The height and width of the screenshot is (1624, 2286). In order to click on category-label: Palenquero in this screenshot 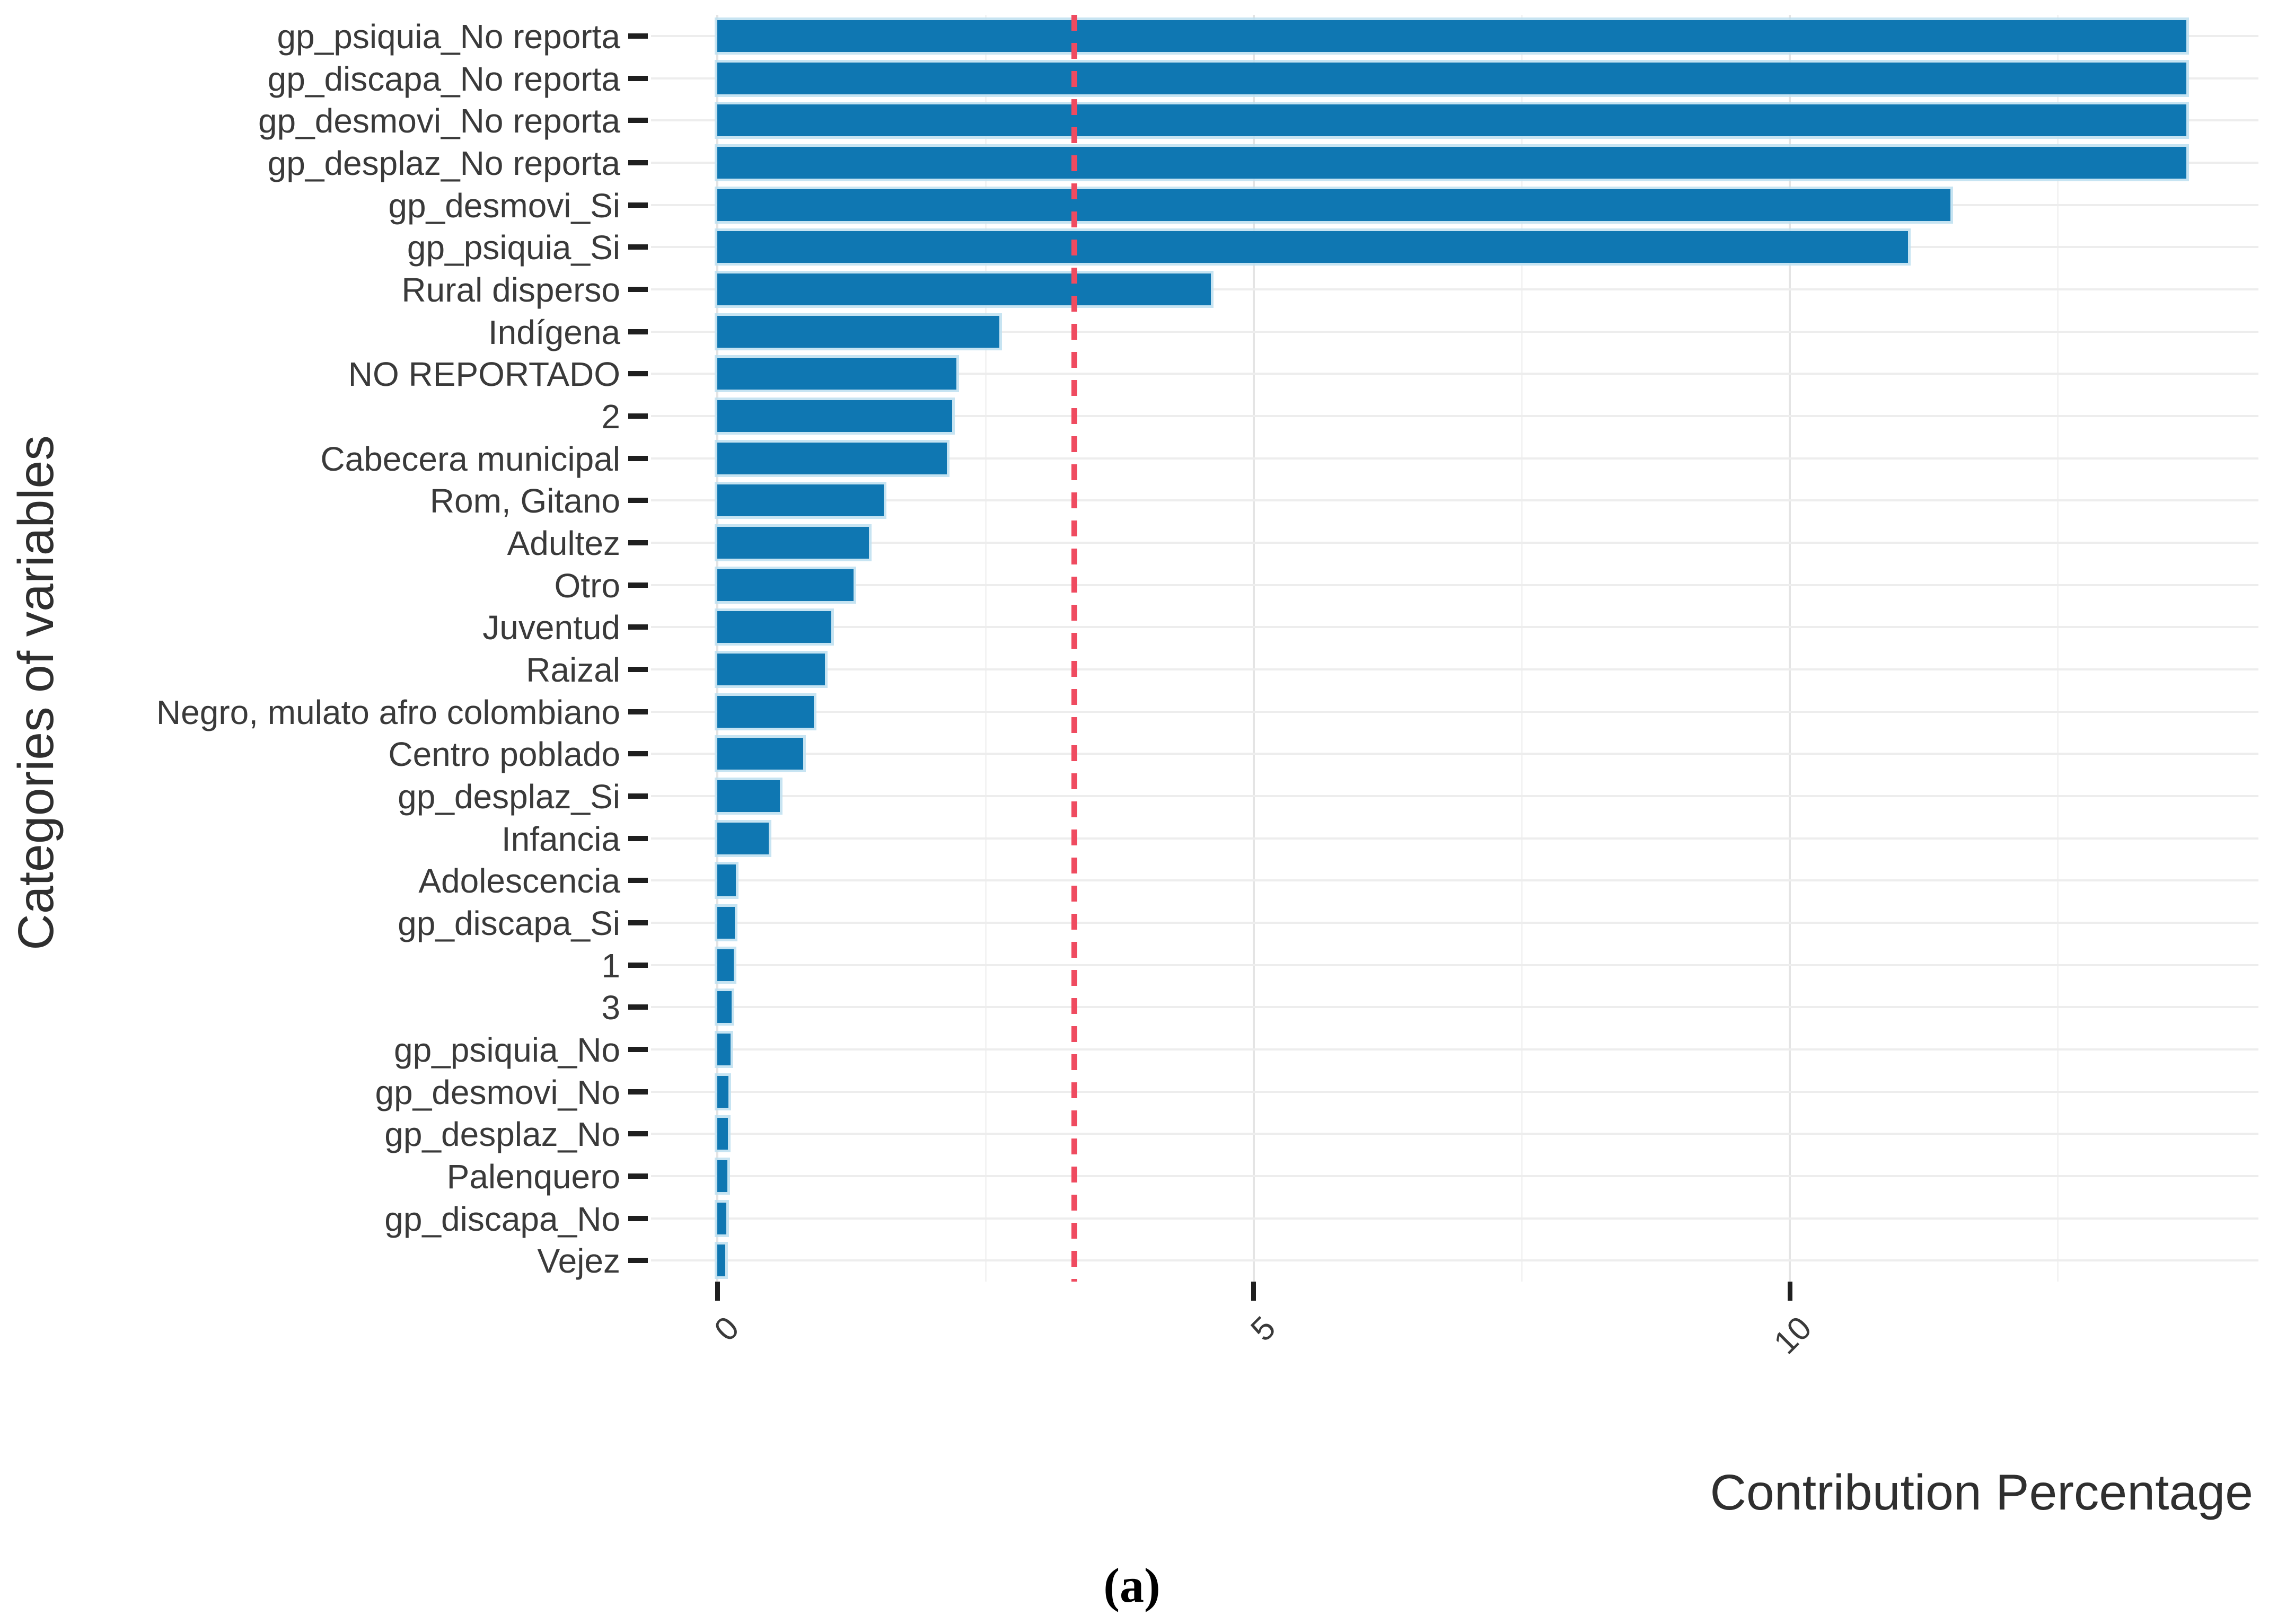, I will do `click(533, 1176)`.